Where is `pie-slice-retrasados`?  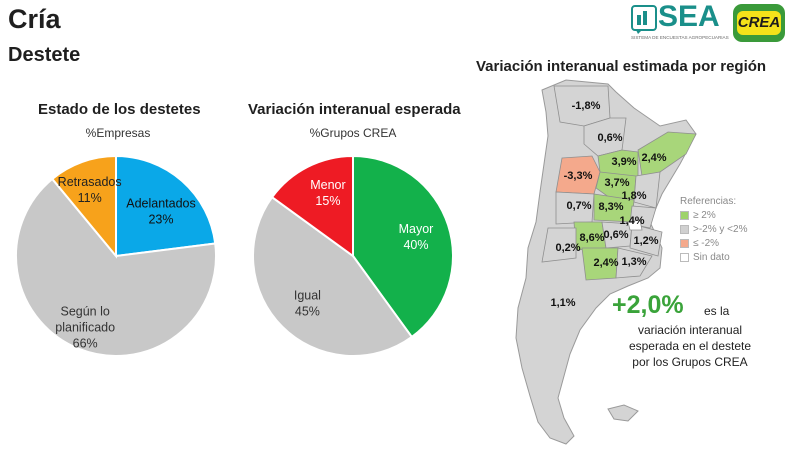
pie-slice-retrasados is located at coordinates (83, 206).